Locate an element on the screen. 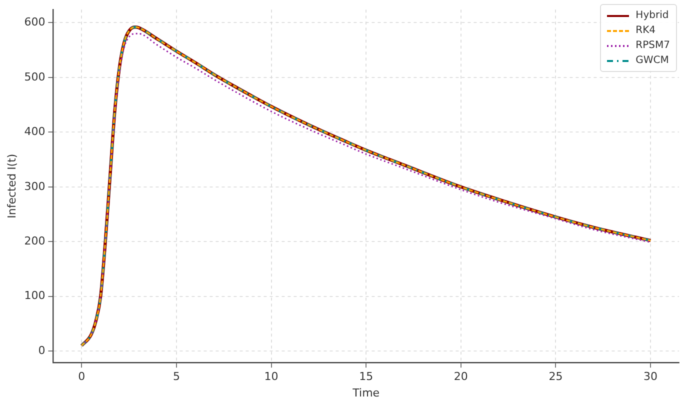 The image size is (683, 400). x-tick-label: 30 is located at coordinates (651, 377).